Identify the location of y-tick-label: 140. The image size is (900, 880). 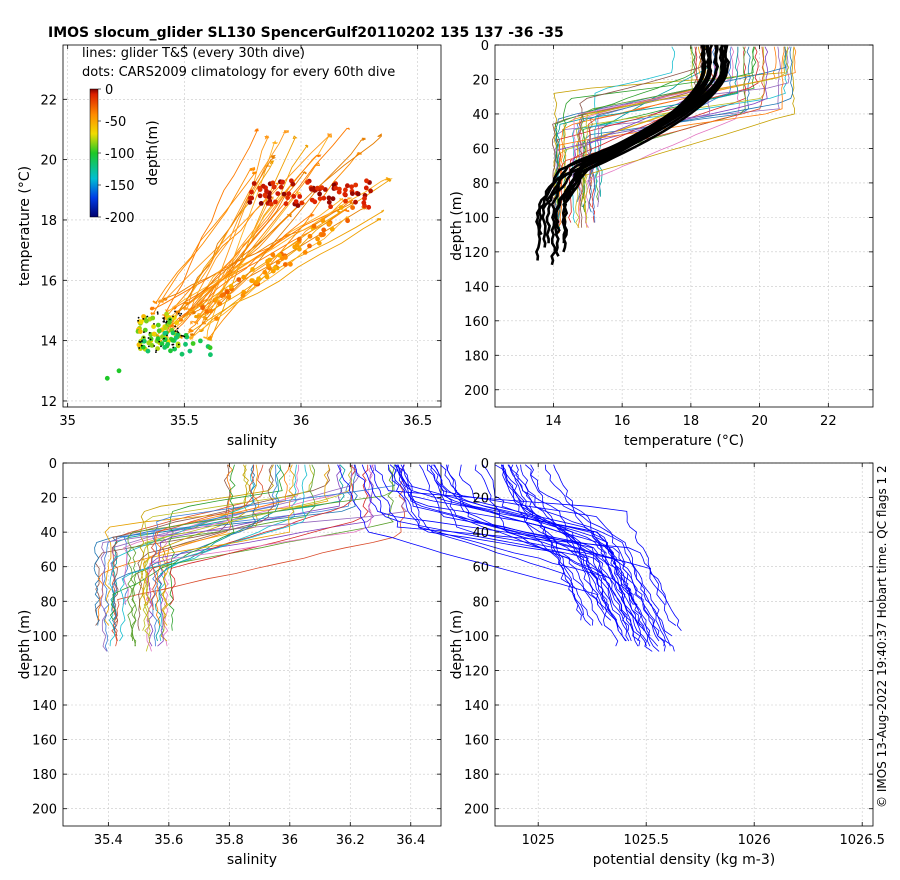
(476, 287).